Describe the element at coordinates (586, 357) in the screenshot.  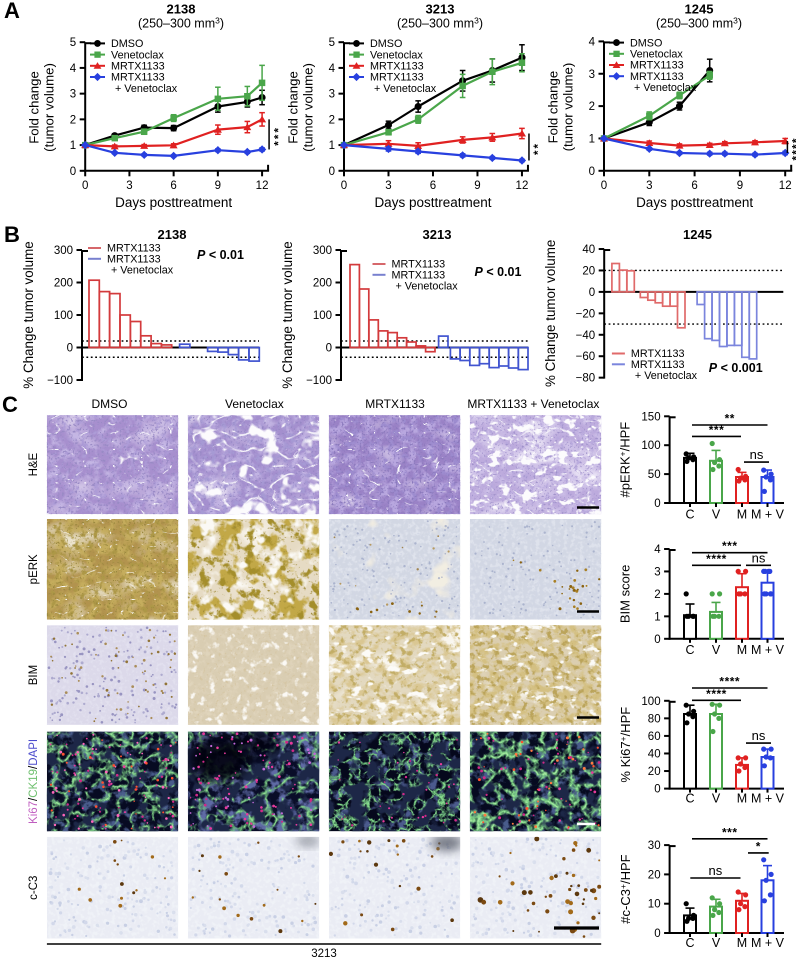
I see `svg-text: −60` at that location.